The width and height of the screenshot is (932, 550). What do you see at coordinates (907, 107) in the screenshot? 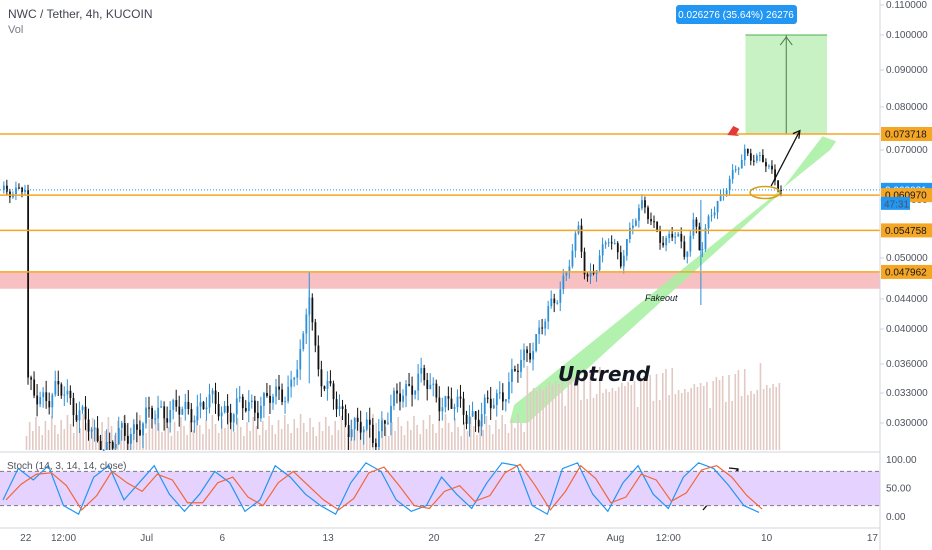
I see `y-tick-label: 0.080000` at bounding box center [907, 107].